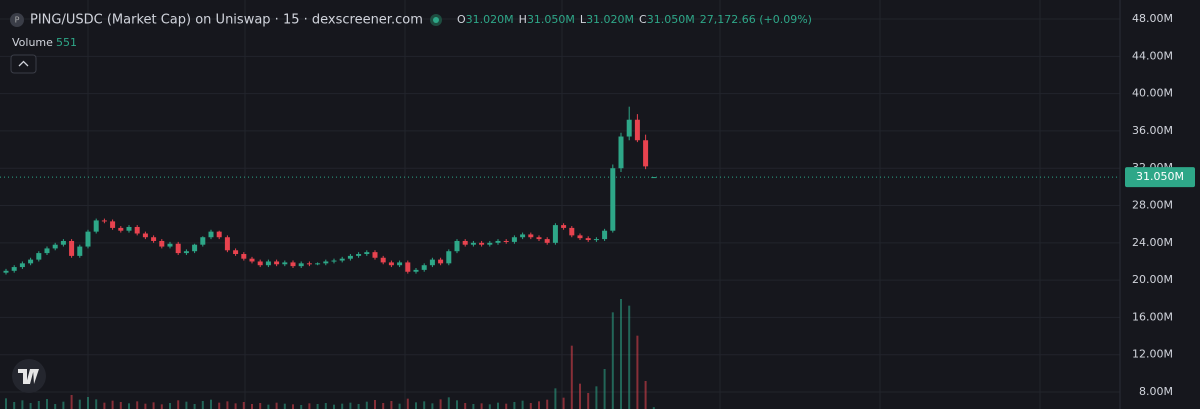 The height and width of the screenshot is (409, 1200). I want to click on symbol-icon, so click(17, 20).